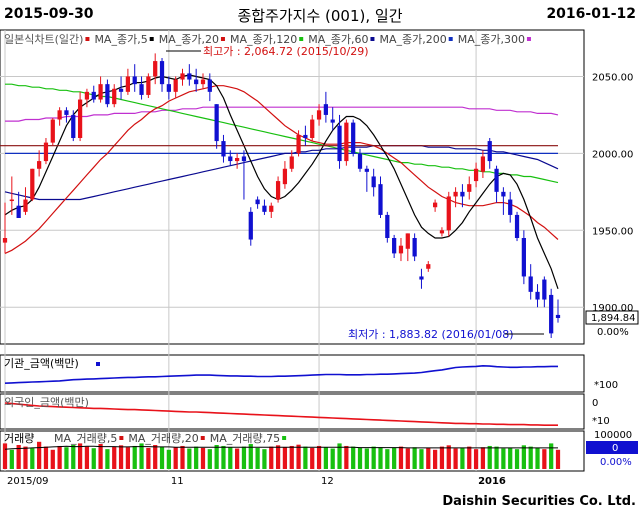 The width and height of the screenshot is (640, 512). What do you see at coordinates (46, 402) in the screenshot?
I see `foreign-title: 외국인_금액(백만)` at bounding box center [46, 402].